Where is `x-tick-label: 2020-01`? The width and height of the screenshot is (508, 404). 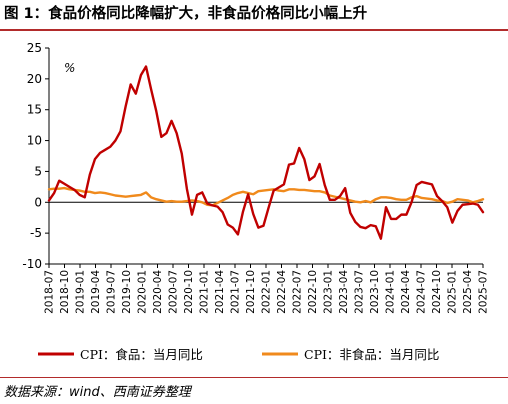 x-tick-label: 2020-01 is located at coordinates (143, 292).